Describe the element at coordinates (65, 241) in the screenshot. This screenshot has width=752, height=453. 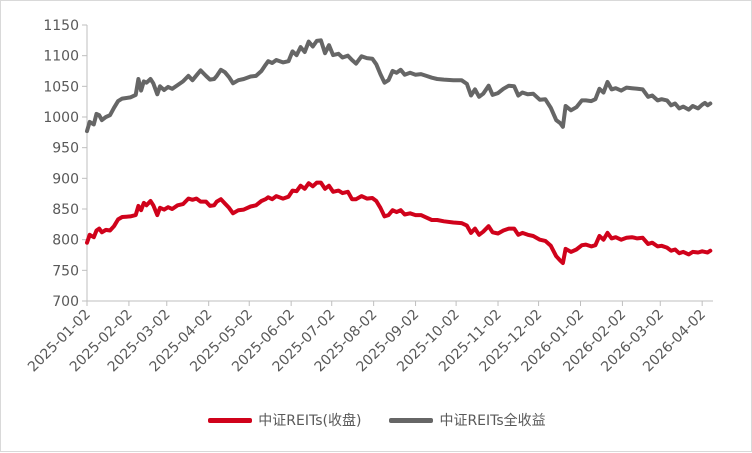
I see `y-tick-label: 800` at that location.